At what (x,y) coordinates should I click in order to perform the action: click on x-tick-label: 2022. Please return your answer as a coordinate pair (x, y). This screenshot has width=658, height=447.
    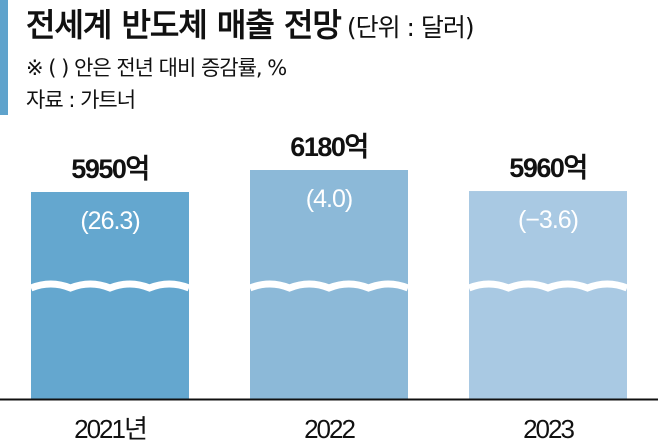
    Looking at the image, I should click on (329, 429).